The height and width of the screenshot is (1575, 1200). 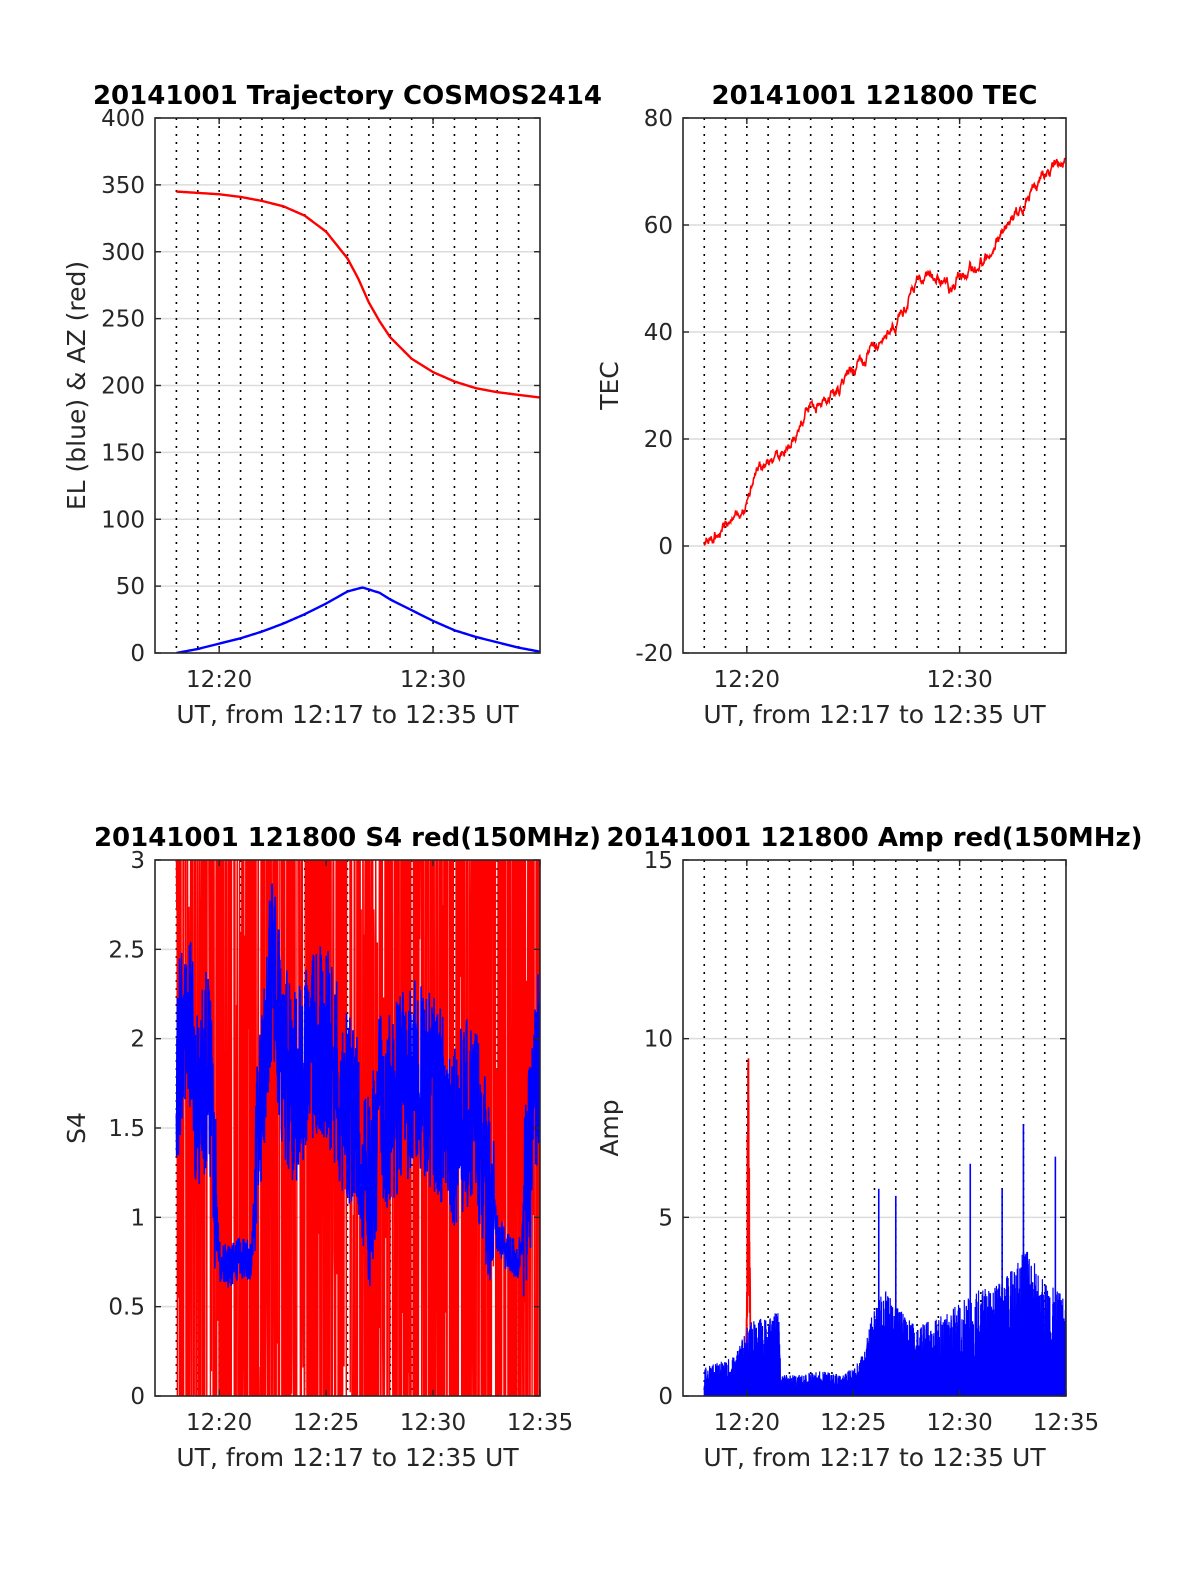 What do you see at coordinates (658, 1040) in the screenshot?
I see `y-tick-label: 10` at bounding box center [658, 1040].